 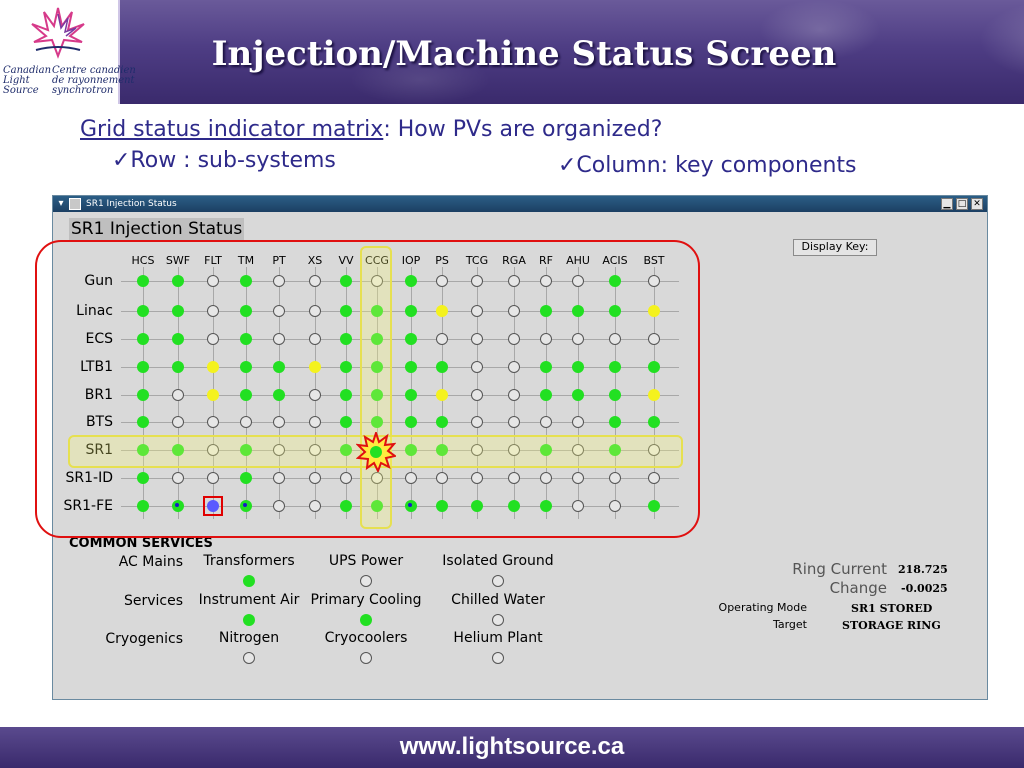 I want to click on status-indicator-linac-acis, so click(x=615, y=311).